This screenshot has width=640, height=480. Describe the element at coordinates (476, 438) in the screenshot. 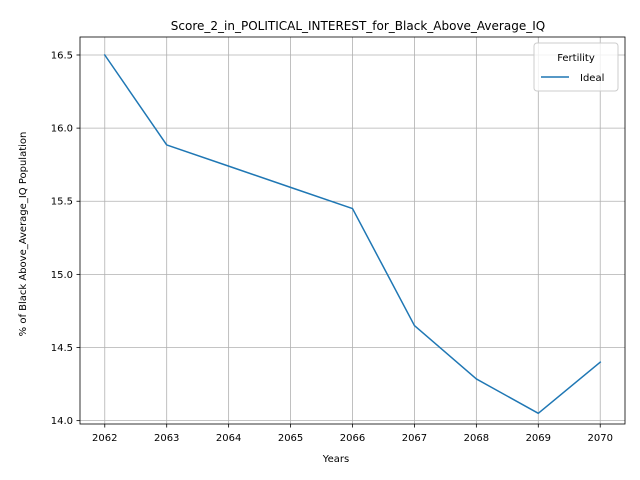

I see `x-tick-label: 2068` at that location.